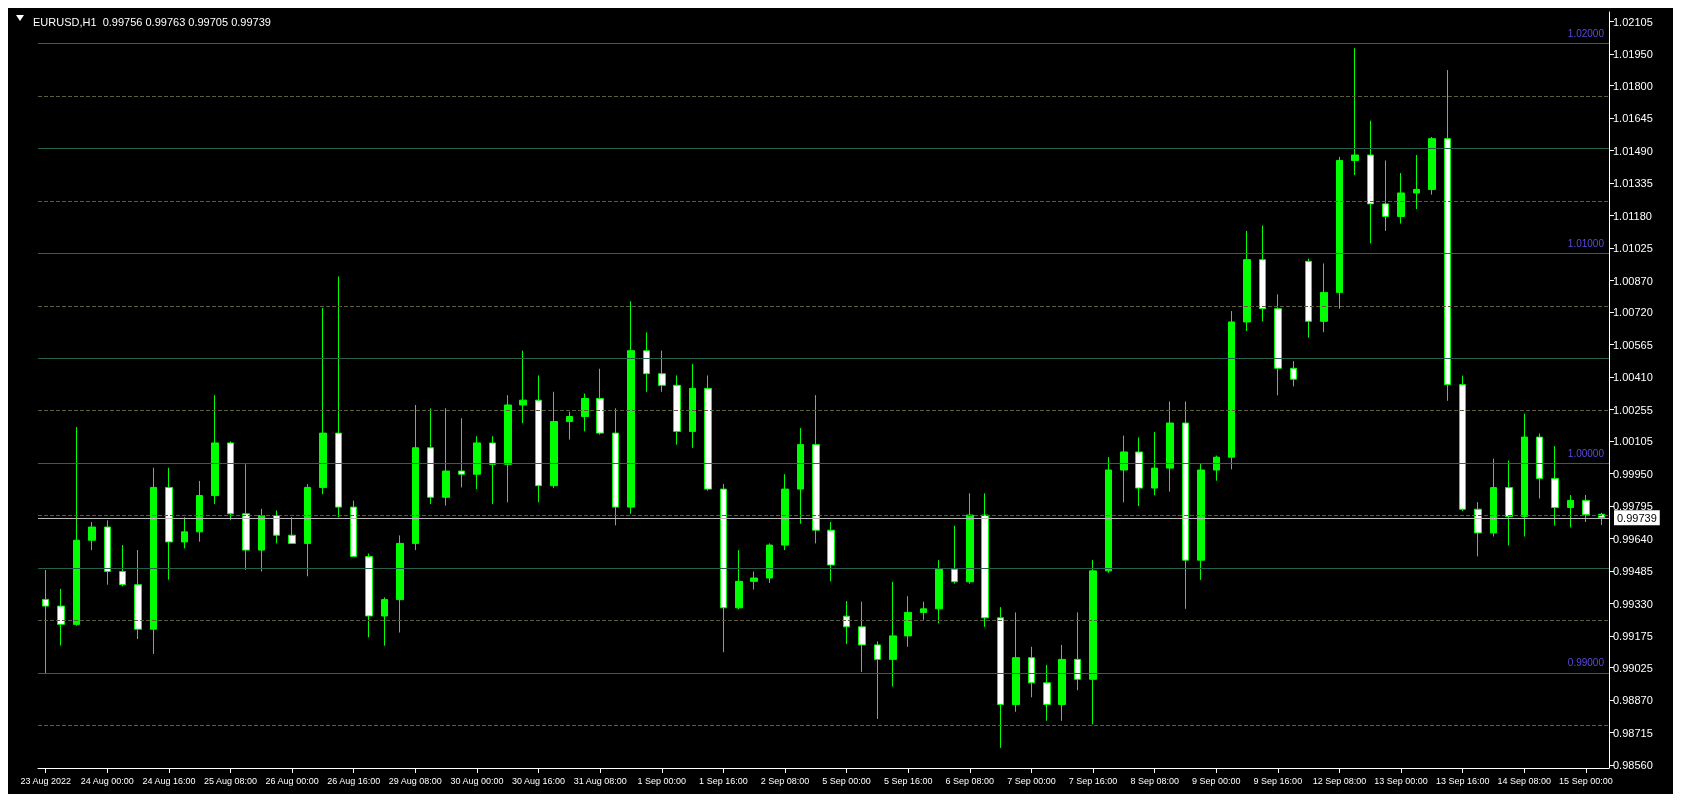 The height and width of the screenshot is (802, 1681). Describe the element at coordinates (662, 780) in the screenshot. I see `x-tick-label: 1 Sep 00:00` at that location.